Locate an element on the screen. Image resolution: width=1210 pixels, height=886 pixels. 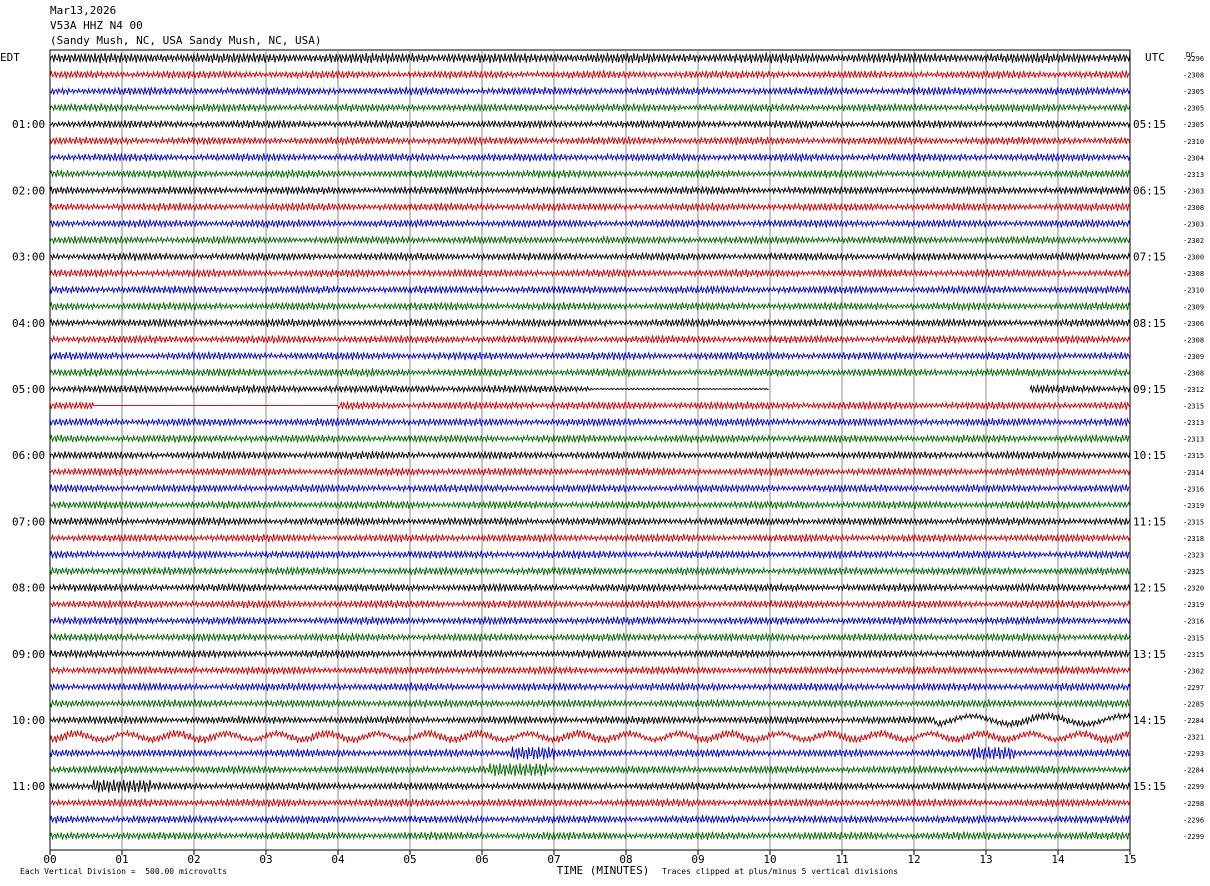
dc-header-label: DC is located at coordinates (1190, 55).